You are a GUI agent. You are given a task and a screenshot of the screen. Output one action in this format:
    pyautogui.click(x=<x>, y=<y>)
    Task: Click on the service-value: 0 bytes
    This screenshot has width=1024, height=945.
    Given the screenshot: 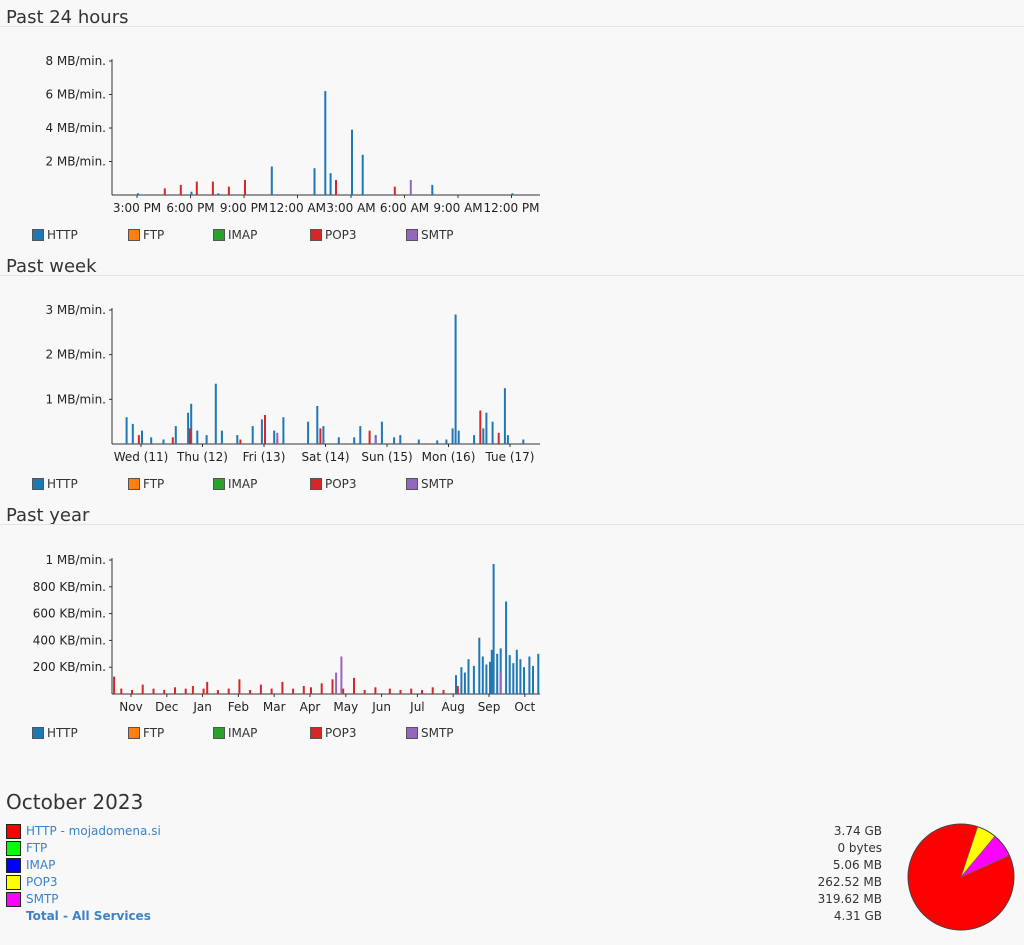 What is the action you would take?
    pyautogui.click(x=859, y=848)
    